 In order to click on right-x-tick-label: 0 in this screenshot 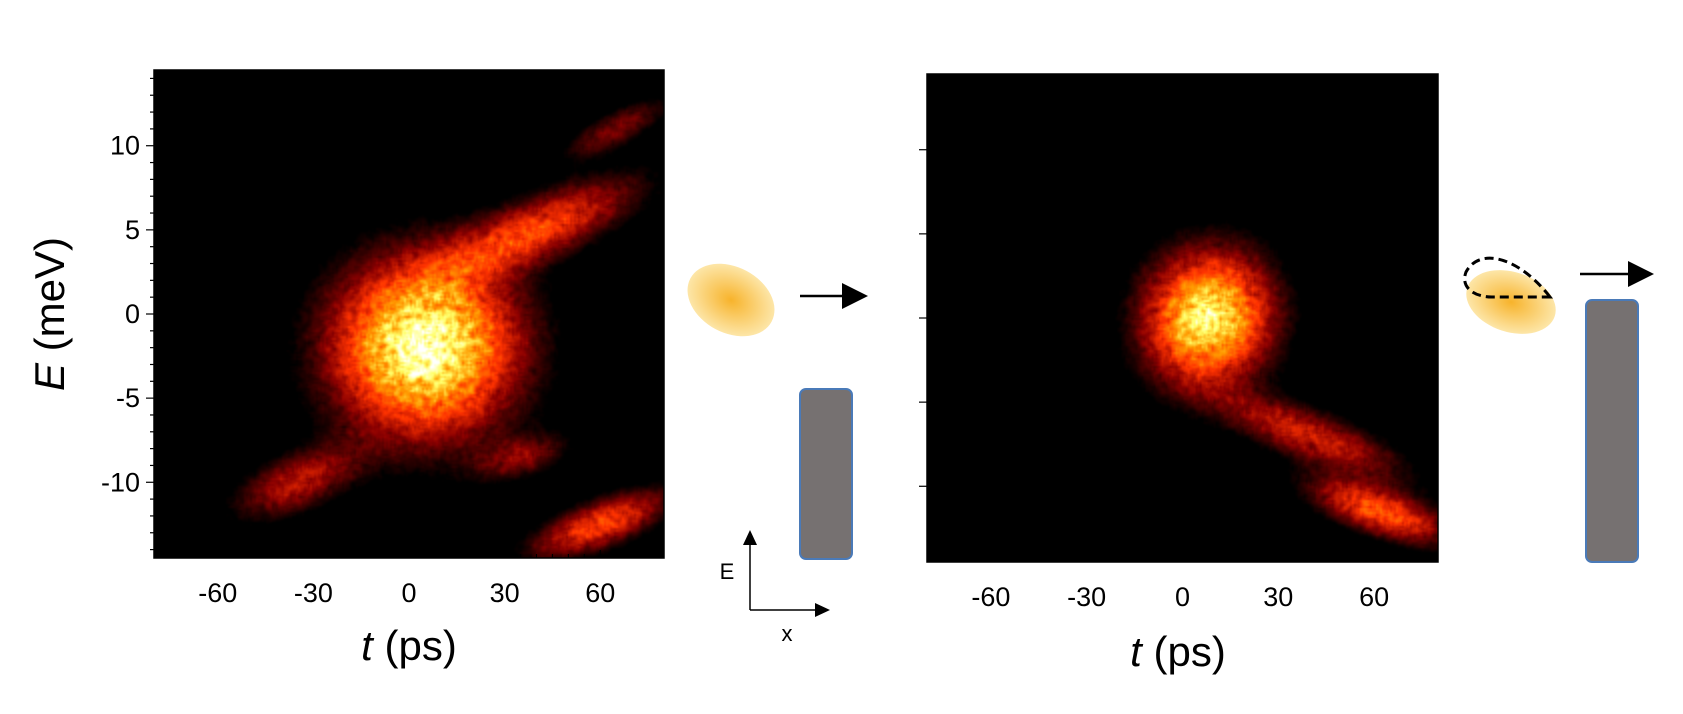, I will do `click(1182, 597)`.